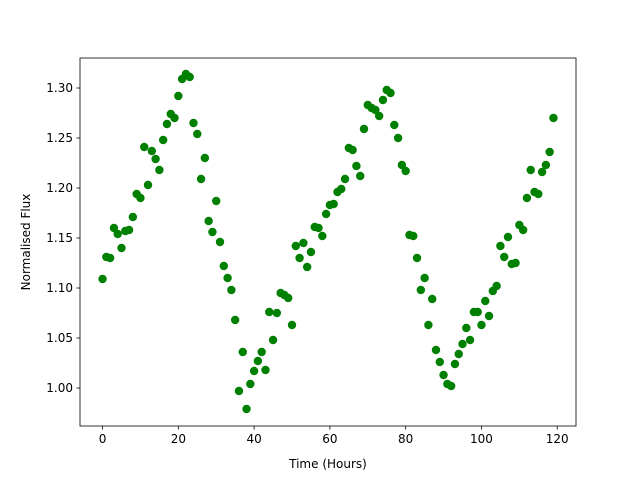  I want to click on y-tick-label: 1.15, so click(59, 238).